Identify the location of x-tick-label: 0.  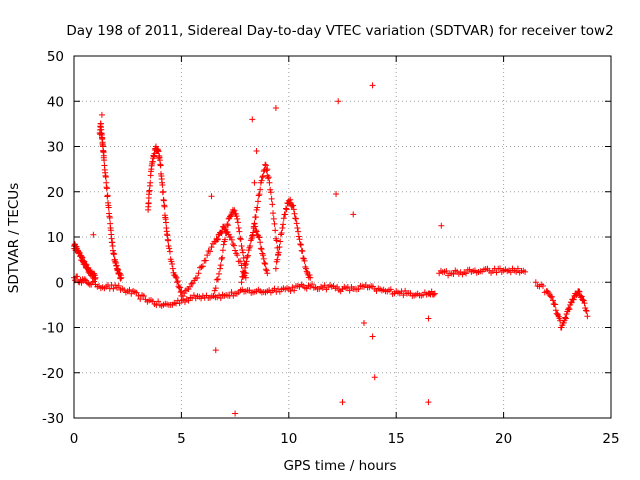
(74, 439).